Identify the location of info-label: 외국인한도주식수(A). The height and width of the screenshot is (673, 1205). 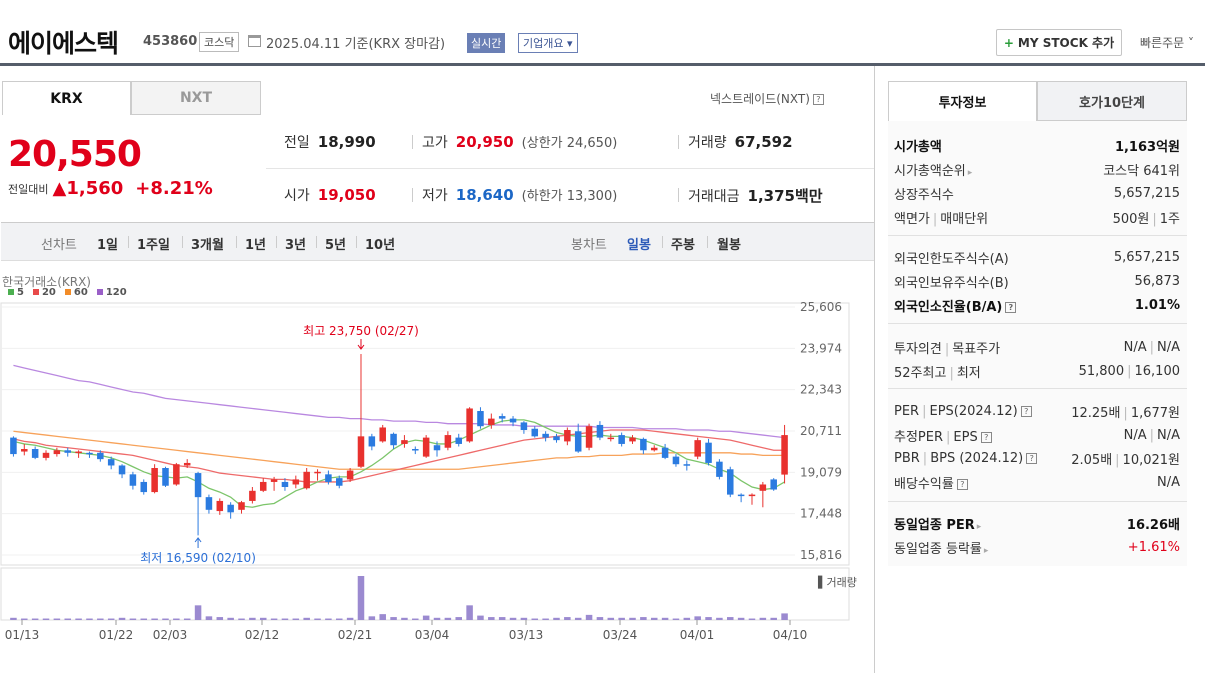
(951, 259).